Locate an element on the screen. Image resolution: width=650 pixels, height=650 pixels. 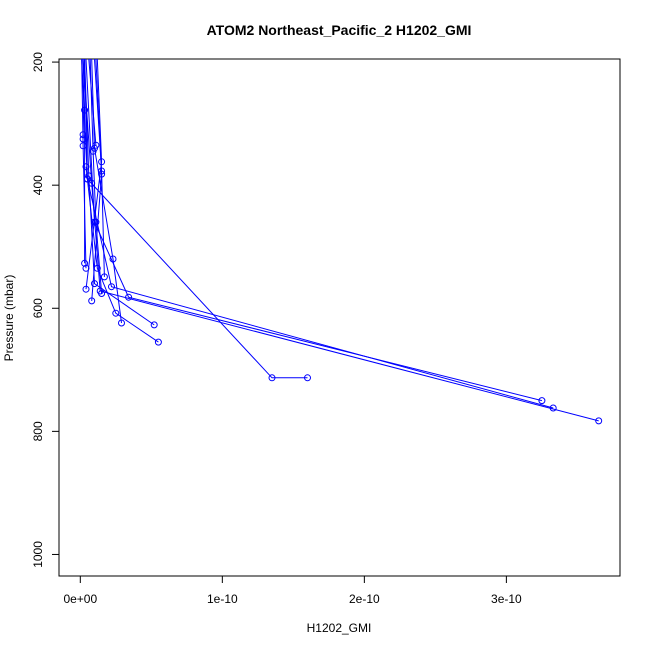
x-tick-label: 2e-10 is located at coordinates (364, 599).